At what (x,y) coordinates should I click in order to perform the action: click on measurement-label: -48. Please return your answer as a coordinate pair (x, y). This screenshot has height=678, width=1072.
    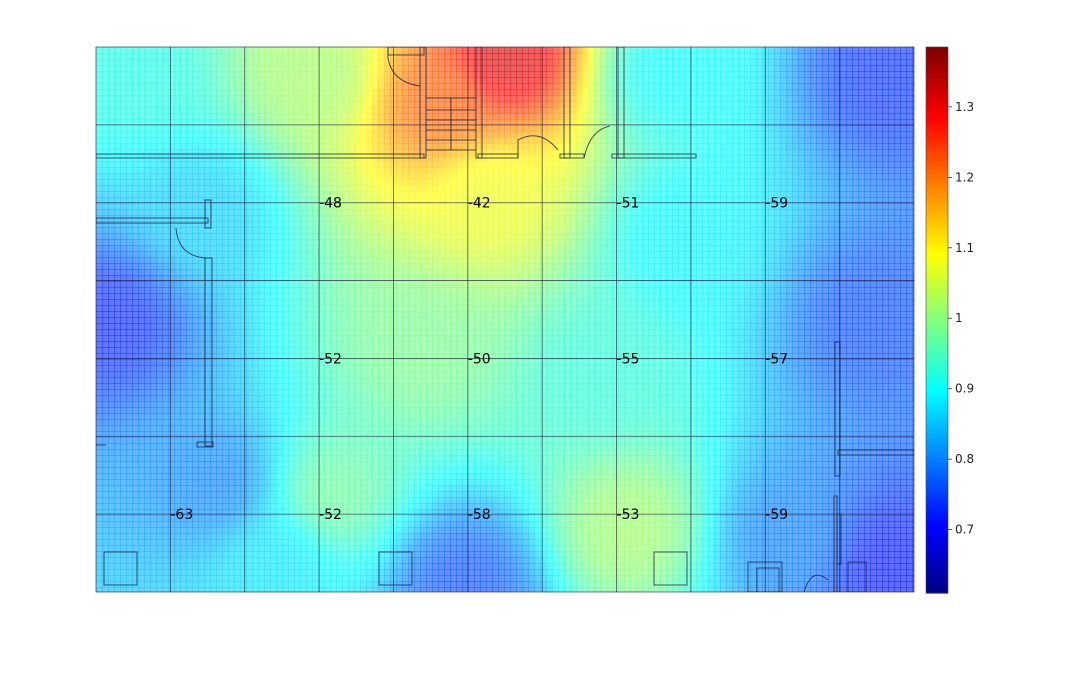
    Looking at the image, I should click on (330, 204).